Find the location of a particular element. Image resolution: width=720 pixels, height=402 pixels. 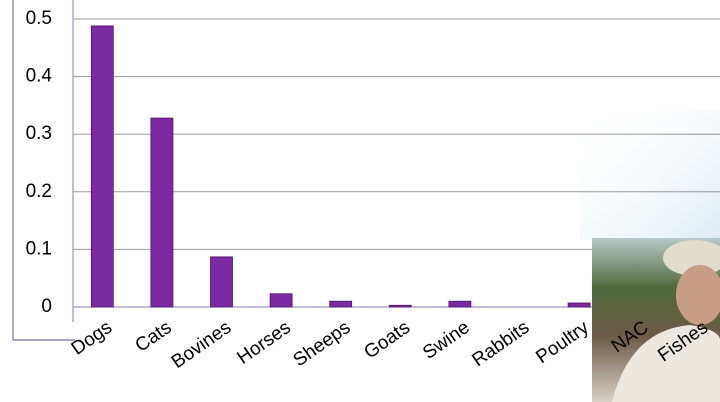

photo is located at coordinates (656, 320).